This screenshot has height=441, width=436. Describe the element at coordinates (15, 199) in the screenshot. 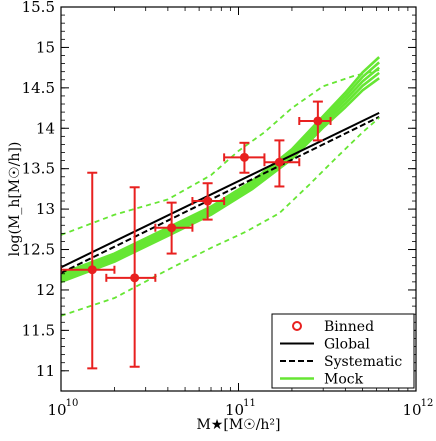

I see `y-axis-title: log(M_h[M☉/h])` at that location.